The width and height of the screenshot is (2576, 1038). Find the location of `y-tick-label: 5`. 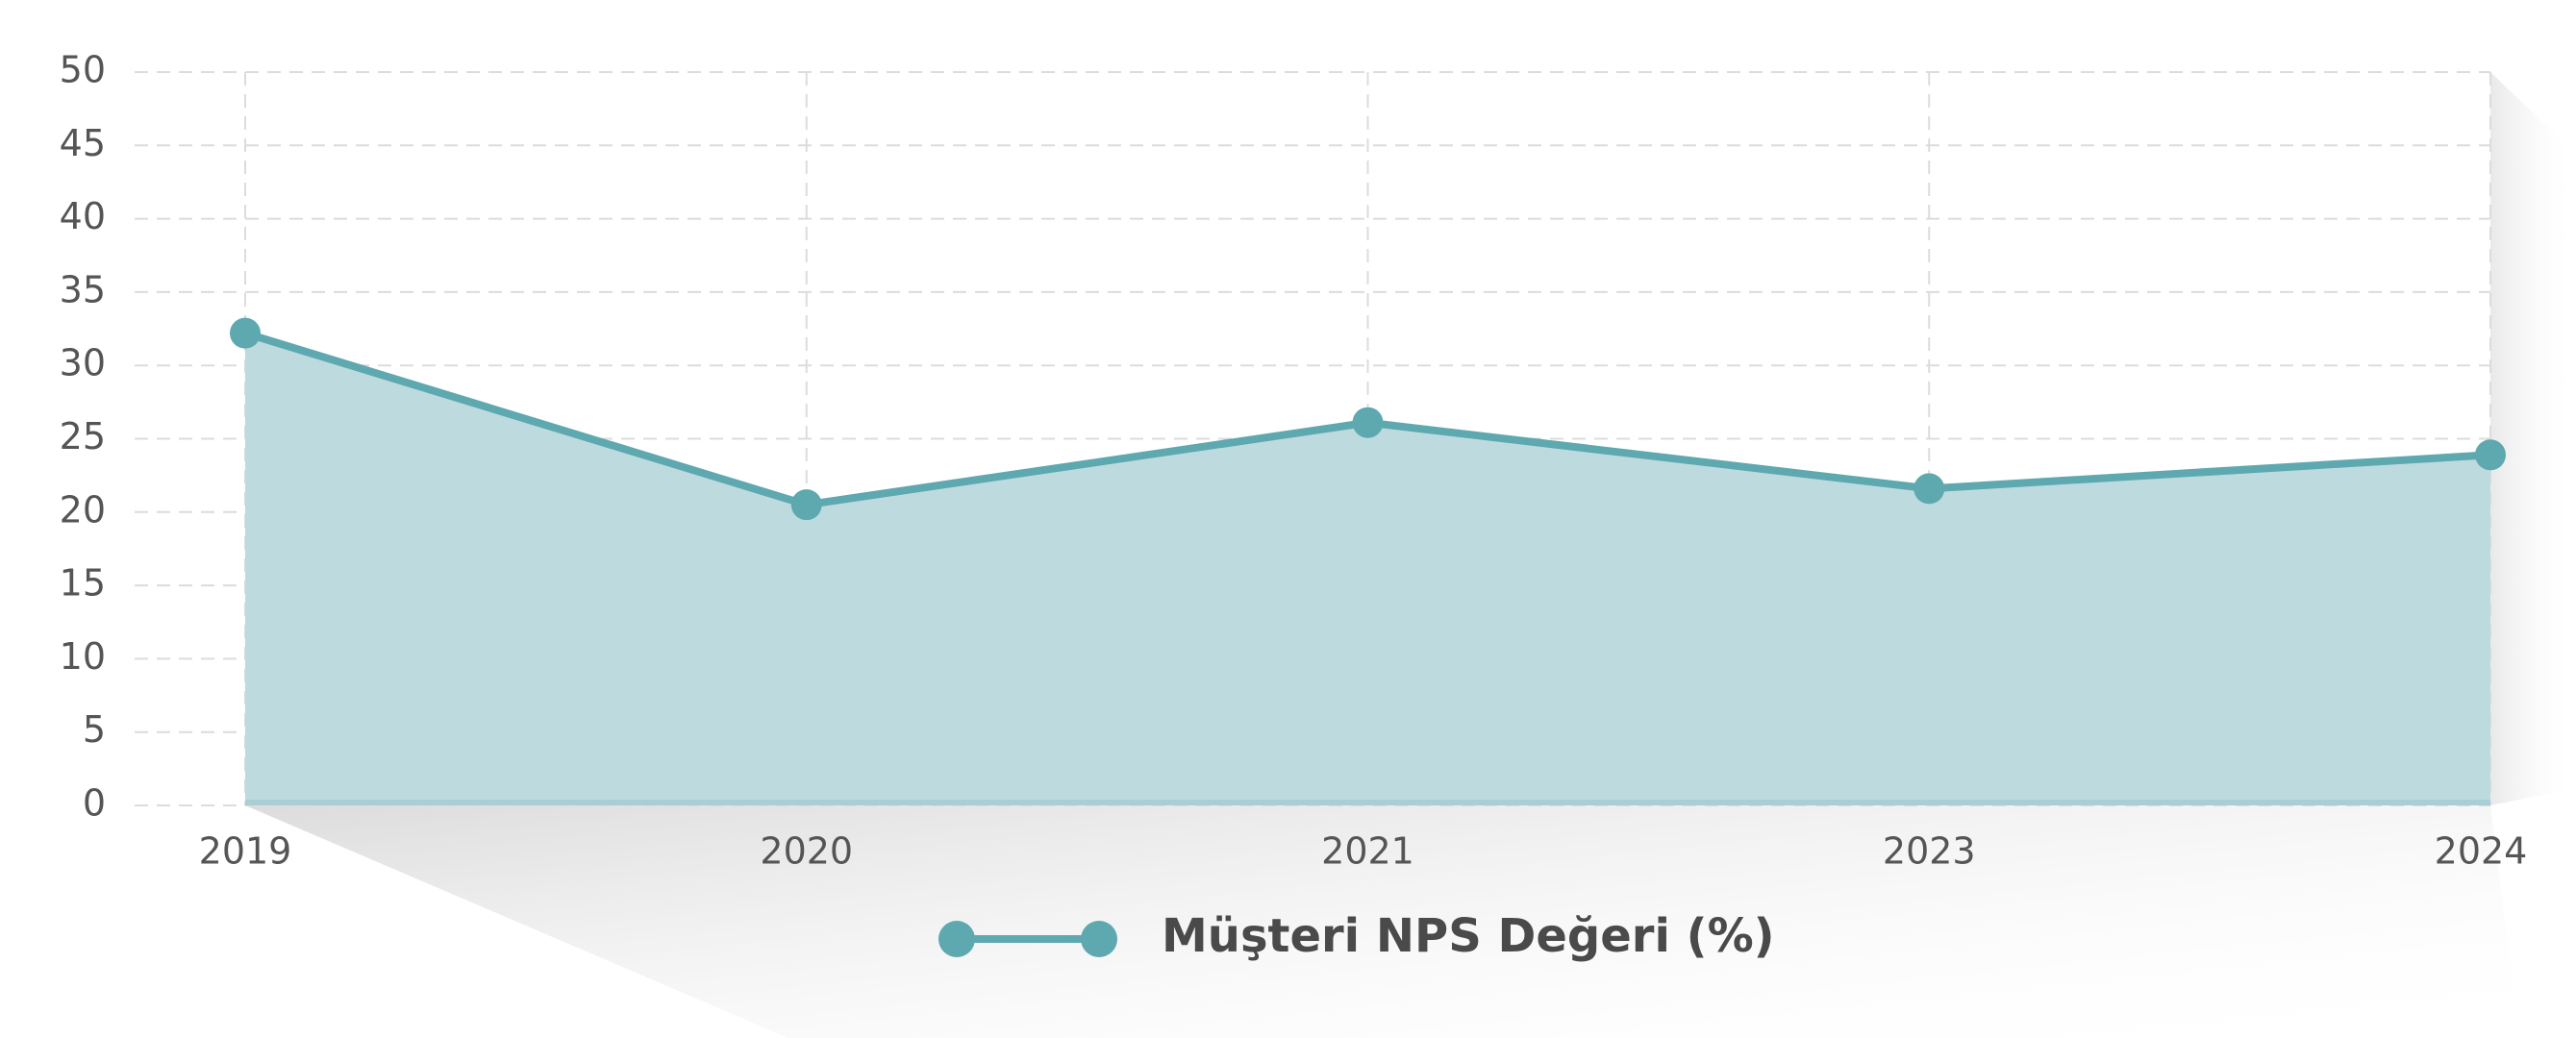

y-tick-label: 5 is located at coordinates (94, 729).